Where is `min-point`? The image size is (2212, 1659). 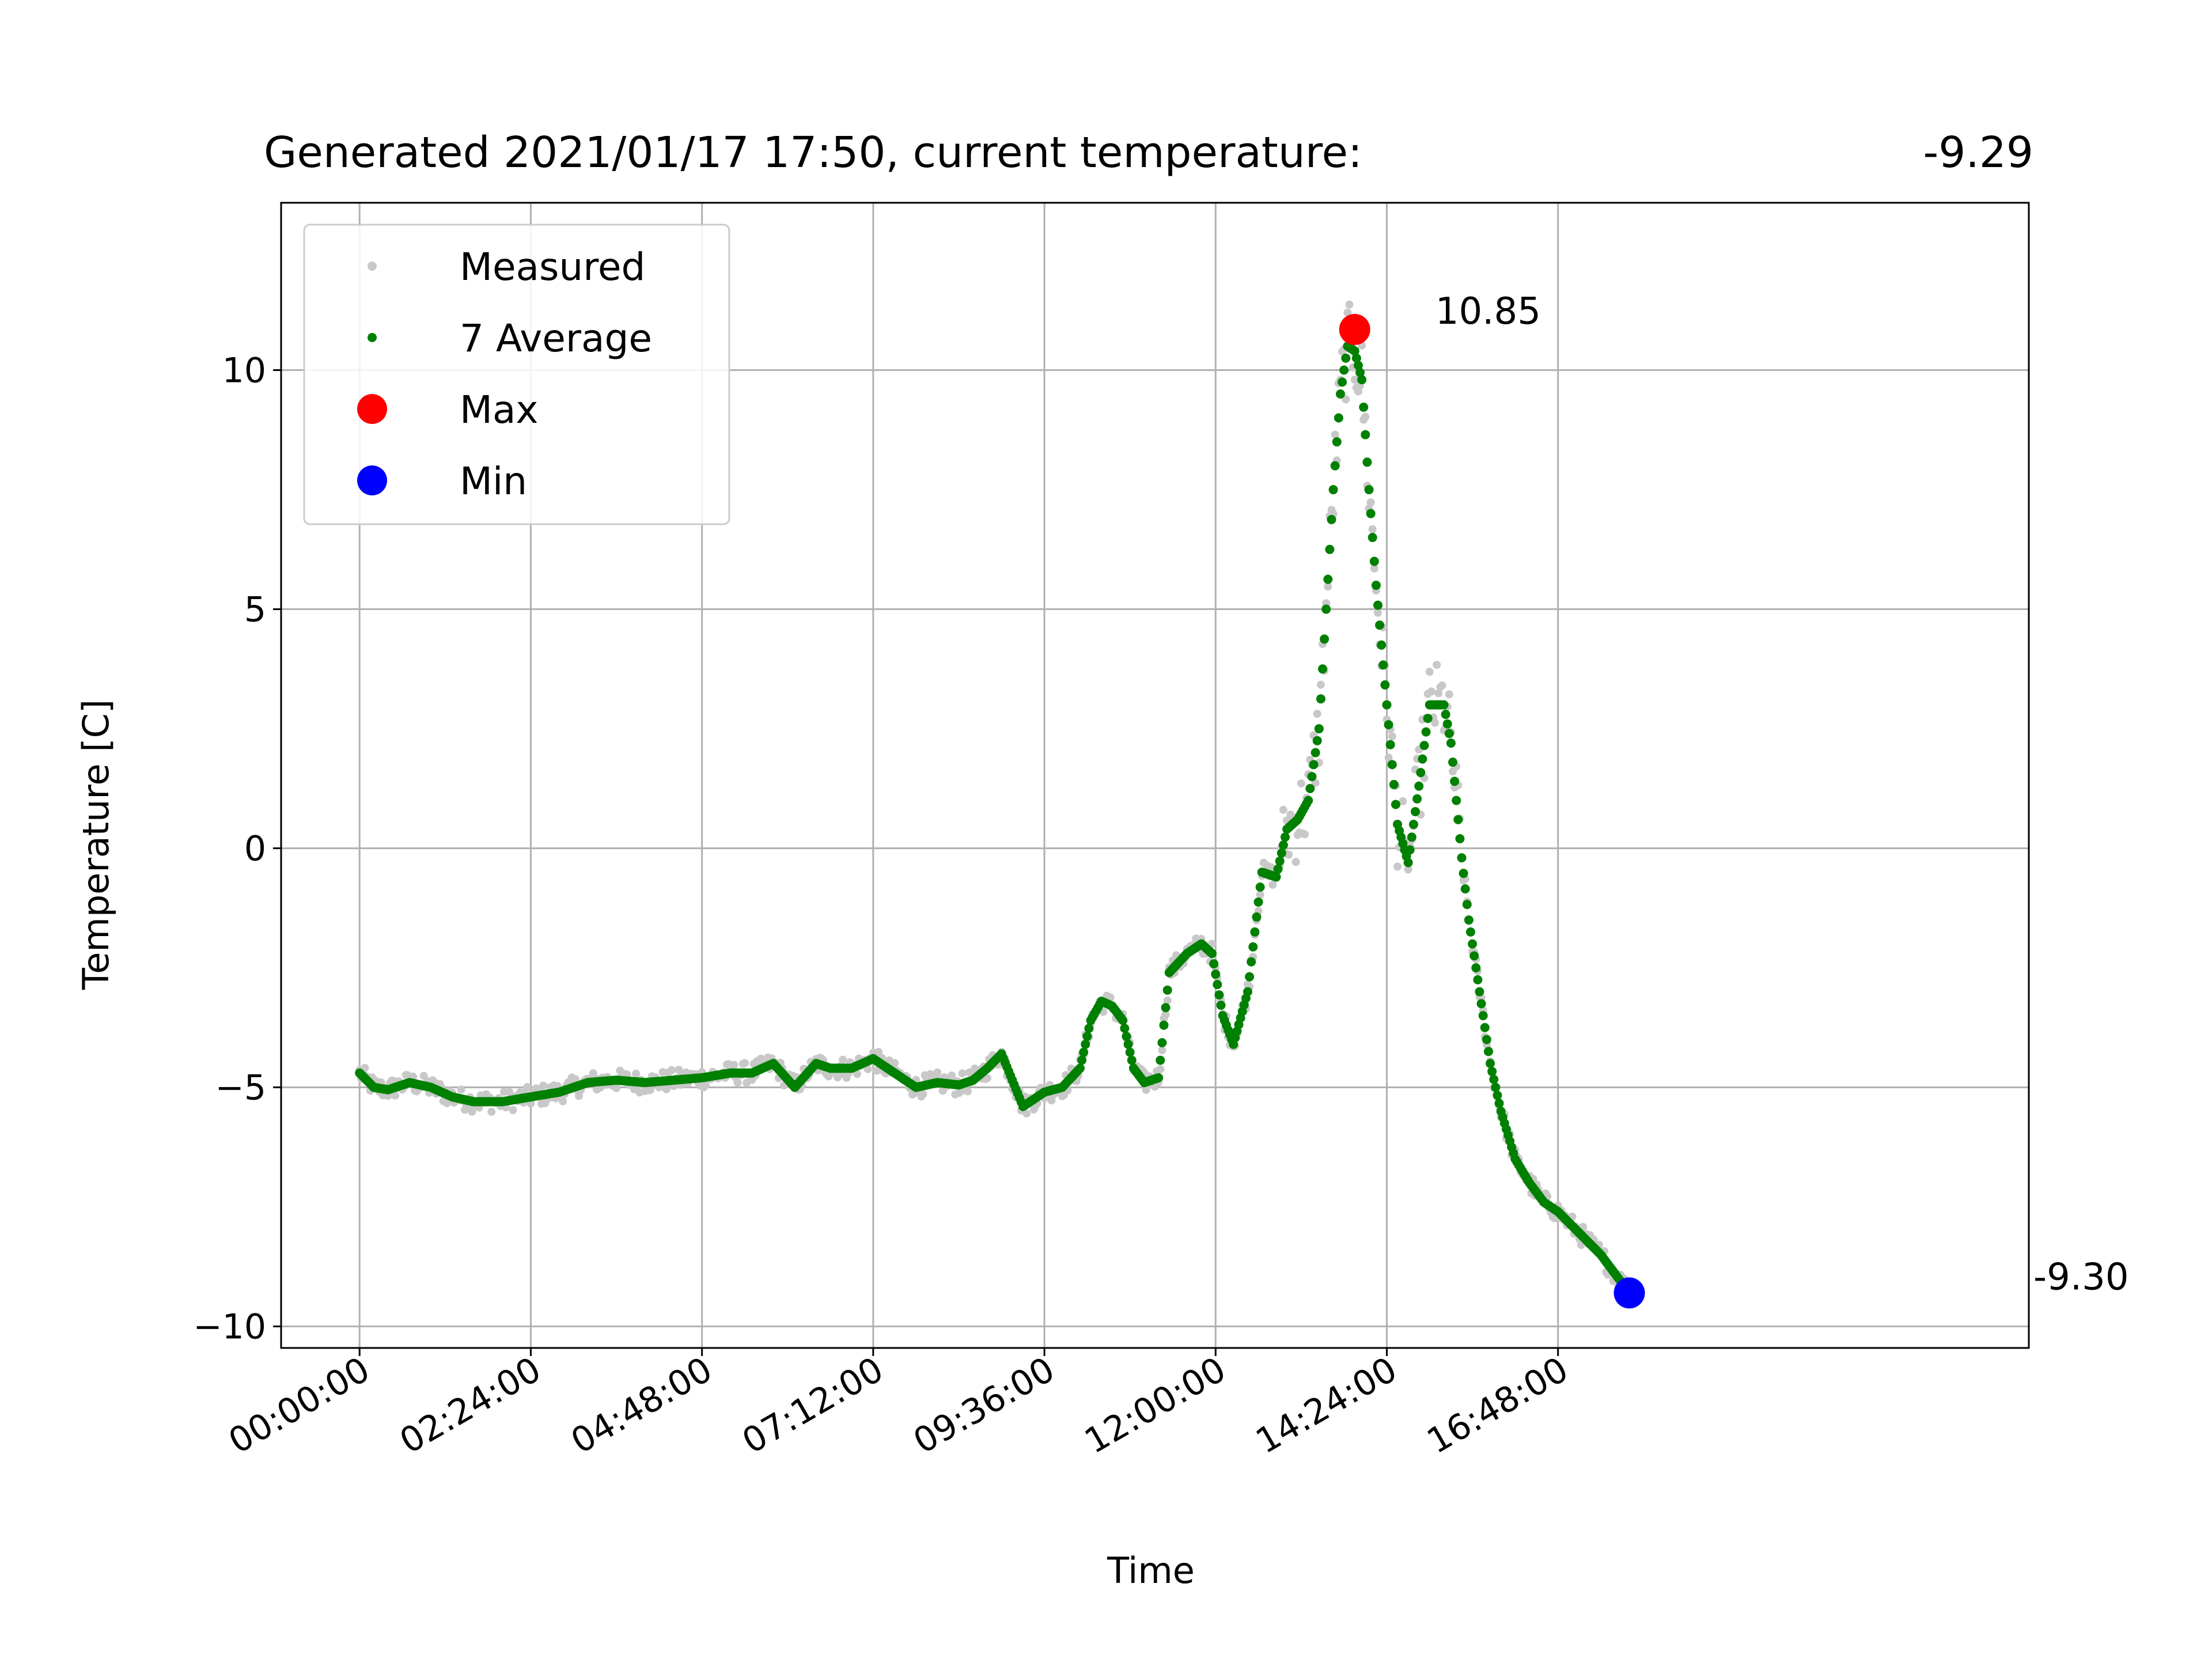 min-point is located at coordinates (1629, 1293).